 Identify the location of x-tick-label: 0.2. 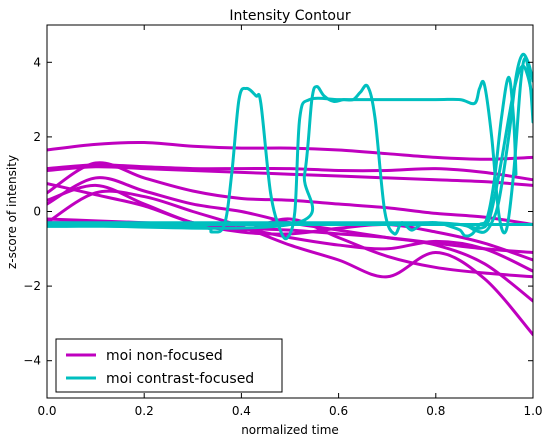
(144, 411).